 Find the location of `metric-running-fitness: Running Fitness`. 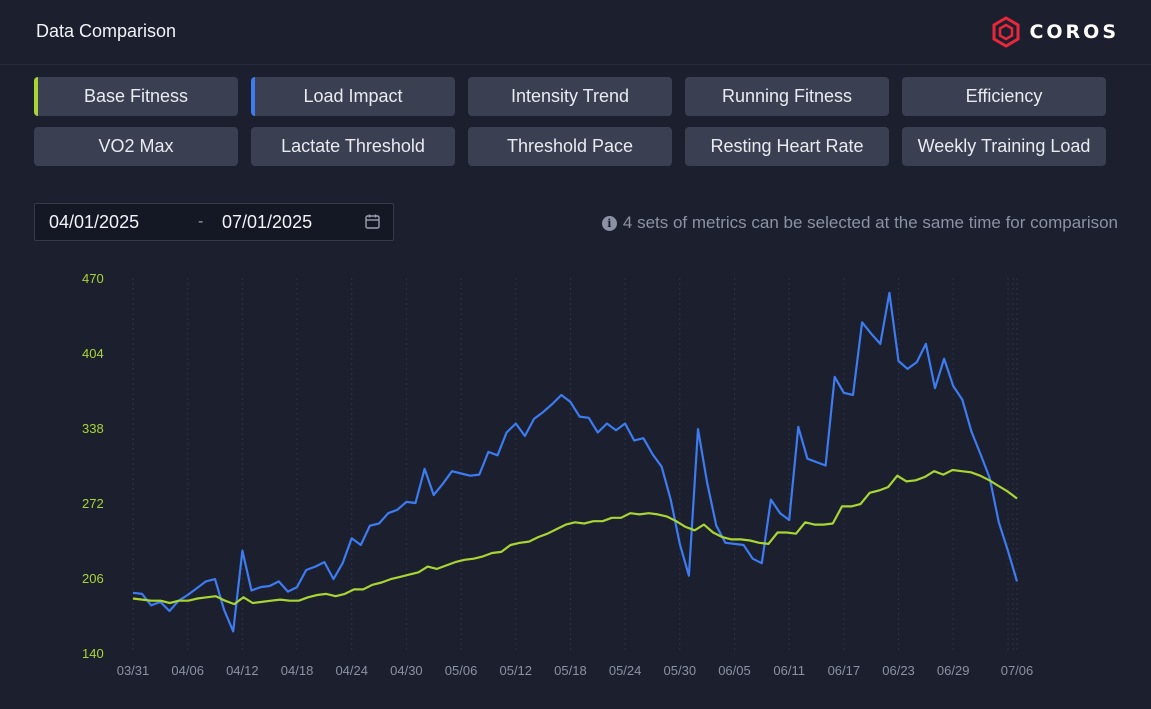

metric-running-fitness: Running Fitness is located at coordinates (787, 96).